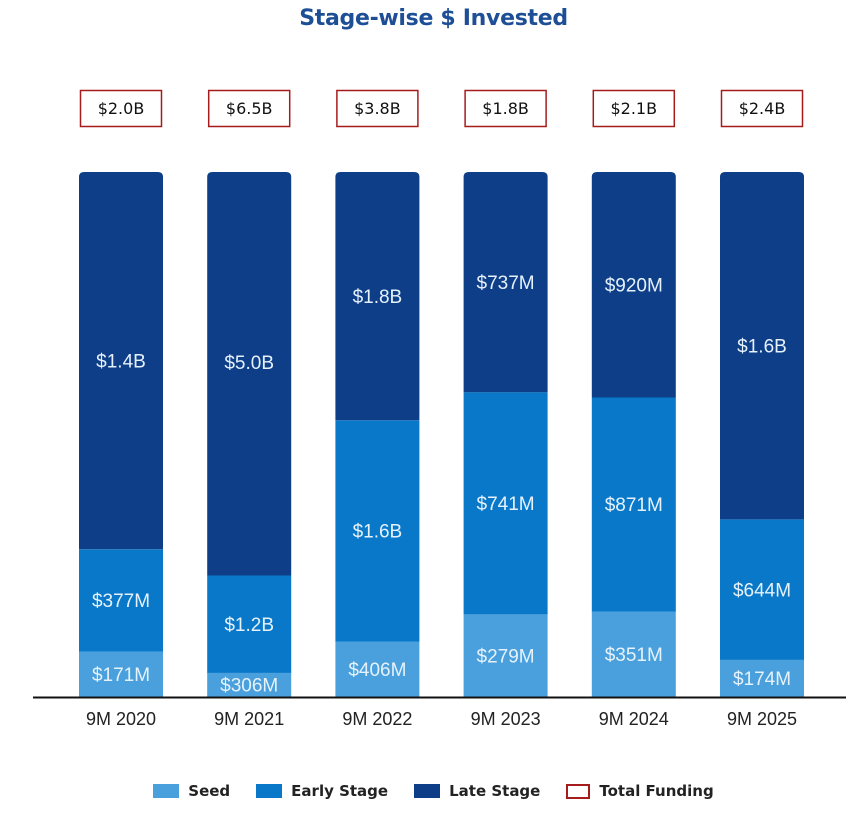 This screenshot has height=819, width=867. I want to click on data-label-late-stage: $920M, so click(634, 286).